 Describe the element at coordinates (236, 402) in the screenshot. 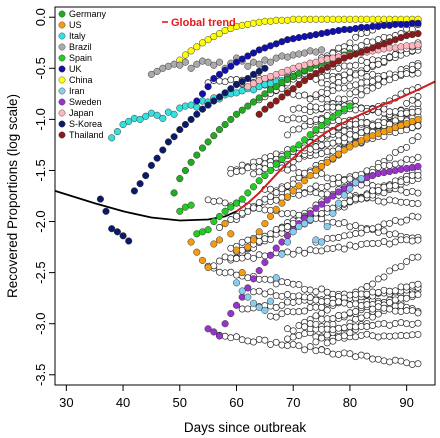

I see `x-tick-label: 60` at that location.